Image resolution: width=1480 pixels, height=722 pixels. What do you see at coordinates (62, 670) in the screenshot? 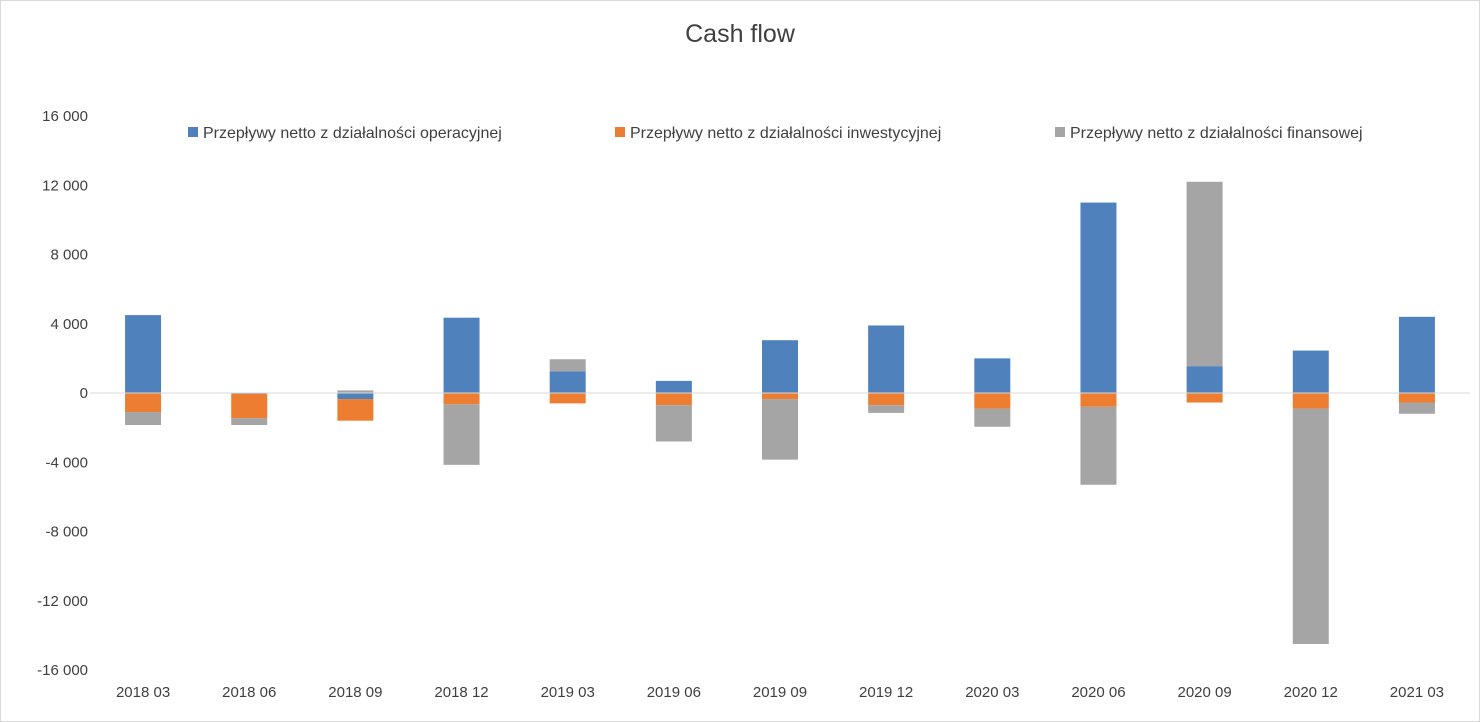
I see `y-tick-label: -16 000` at bounding box center [62, 670].